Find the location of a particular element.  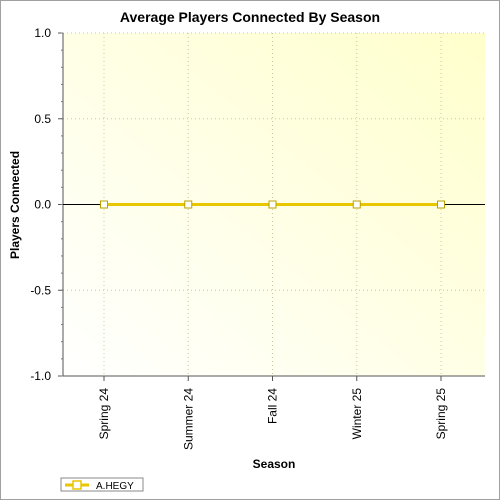

y-tick-label: 1.0 is located at coordinates (42, 33).